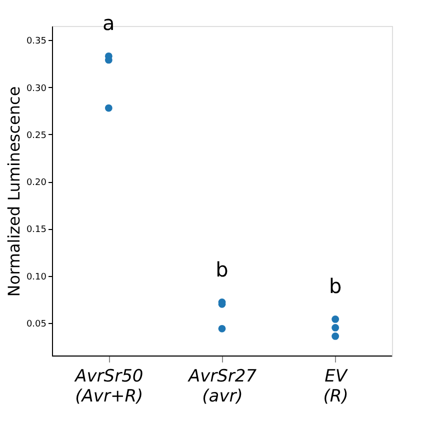 The width and height of the screenshot is (425, 421). I want to click on annotation: a, so click(108, 23).